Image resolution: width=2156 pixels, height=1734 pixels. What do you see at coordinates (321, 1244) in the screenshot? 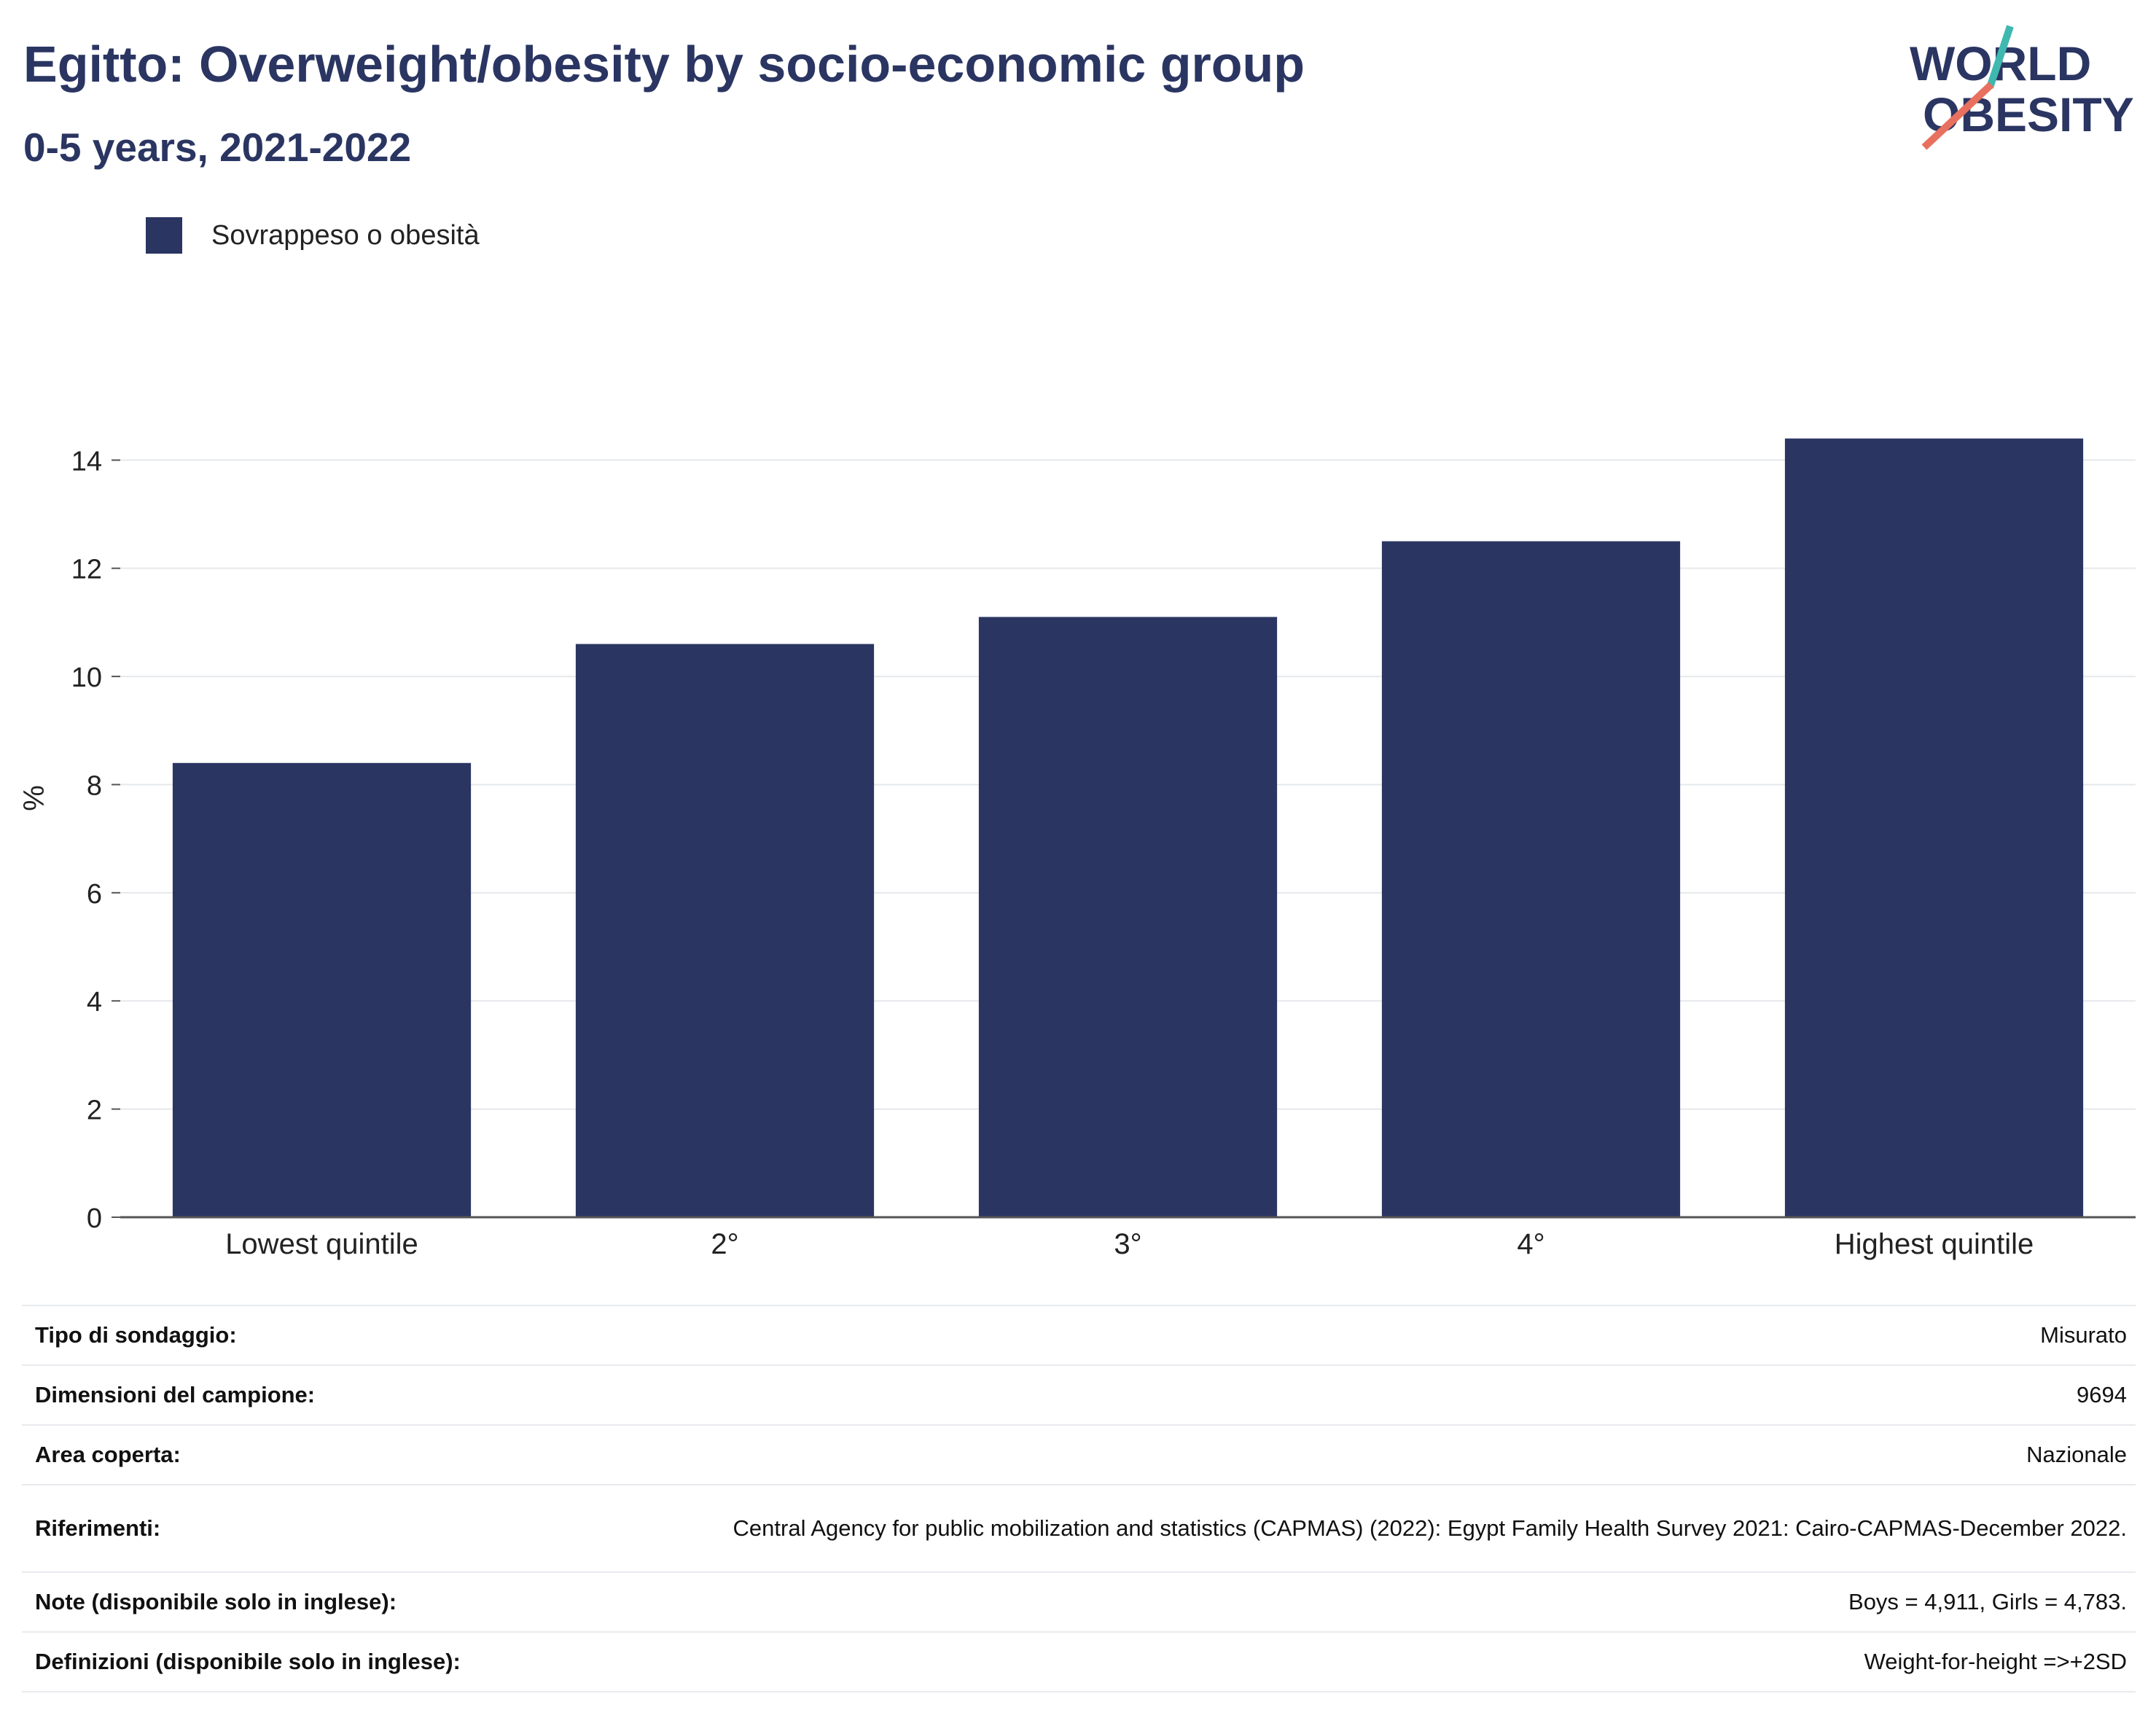
I see `x-tick-label: Lowest quintile` at bounding box center [321, 1244].